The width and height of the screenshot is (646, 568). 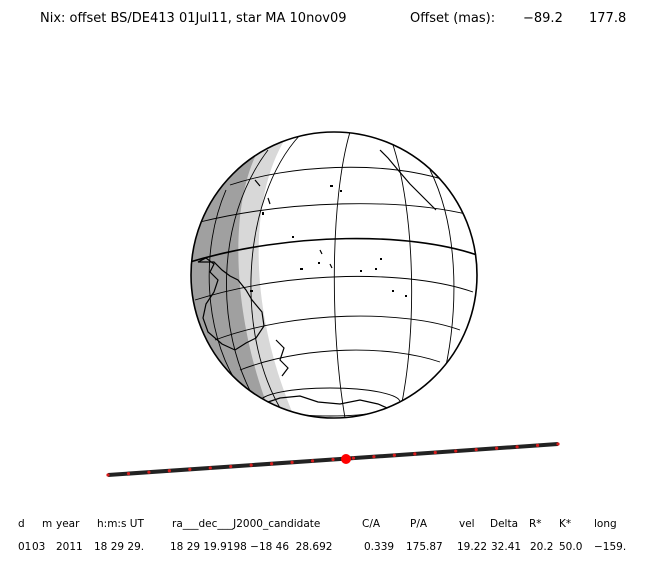 I want to click on track-time-marks, so click(x=333, y=459).